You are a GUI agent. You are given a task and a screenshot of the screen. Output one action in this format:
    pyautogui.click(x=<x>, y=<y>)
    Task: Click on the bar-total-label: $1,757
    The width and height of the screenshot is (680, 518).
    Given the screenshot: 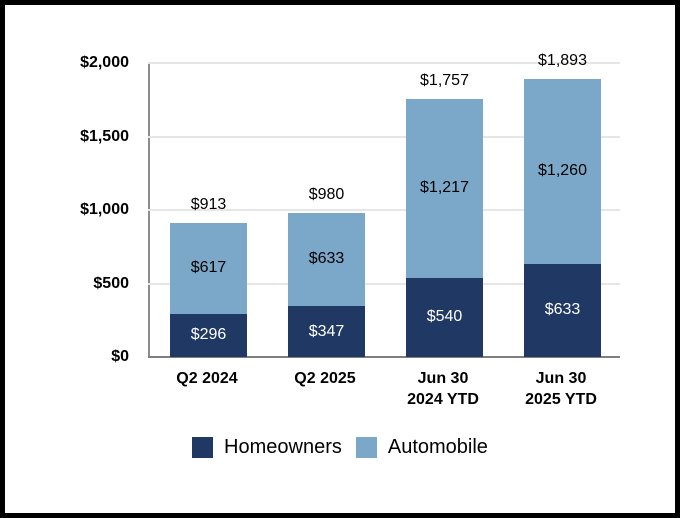 What is the action you would take?
    pyautogui.click(x=444, y=80)
    